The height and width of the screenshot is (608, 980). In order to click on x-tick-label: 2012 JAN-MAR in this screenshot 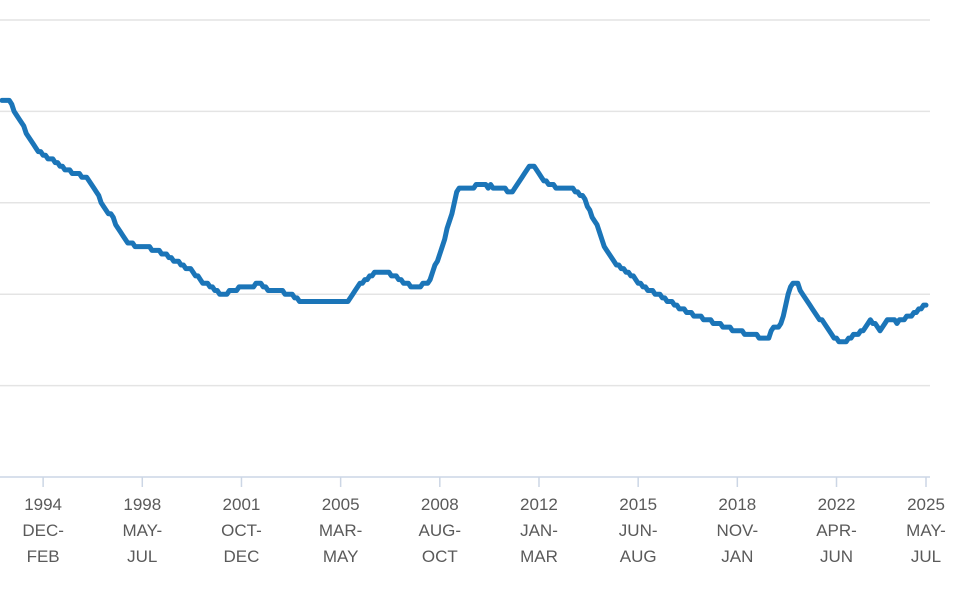, I will do `click(539, 530)`.